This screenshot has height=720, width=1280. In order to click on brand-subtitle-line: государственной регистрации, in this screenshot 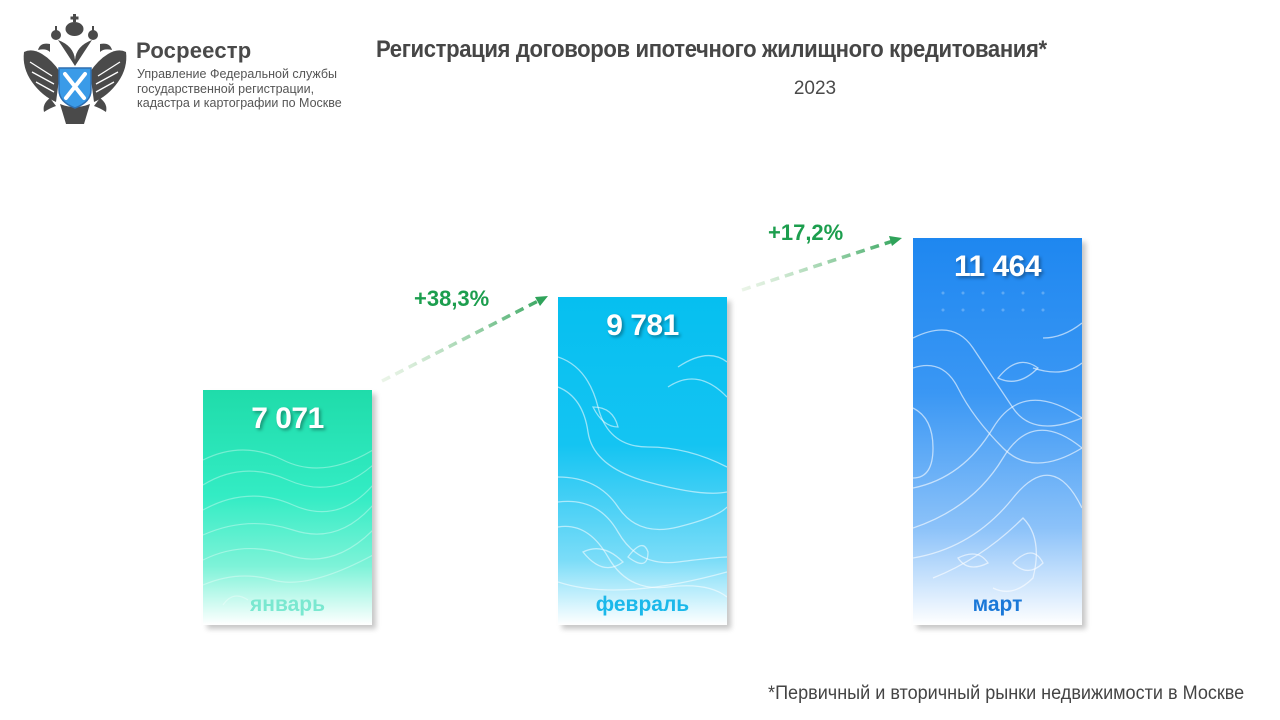, I will do `click(226, 88)`.